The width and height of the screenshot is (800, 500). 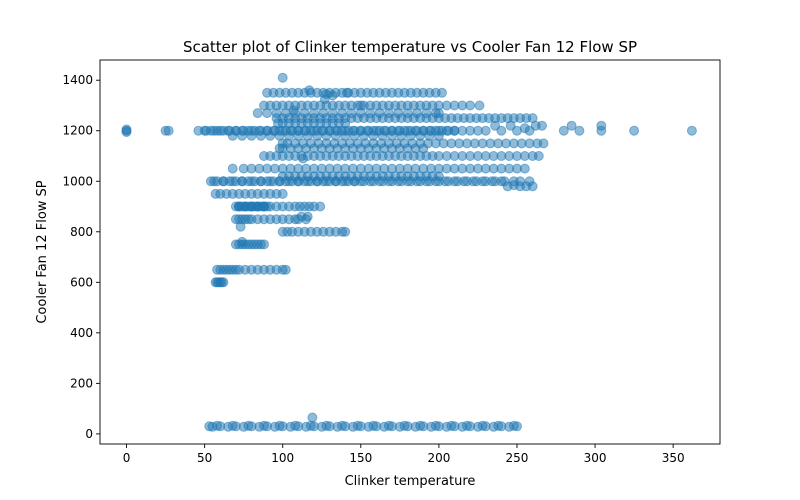 I want to click on x-axis-title: Clinker temperature, so click(x=410, y=481).